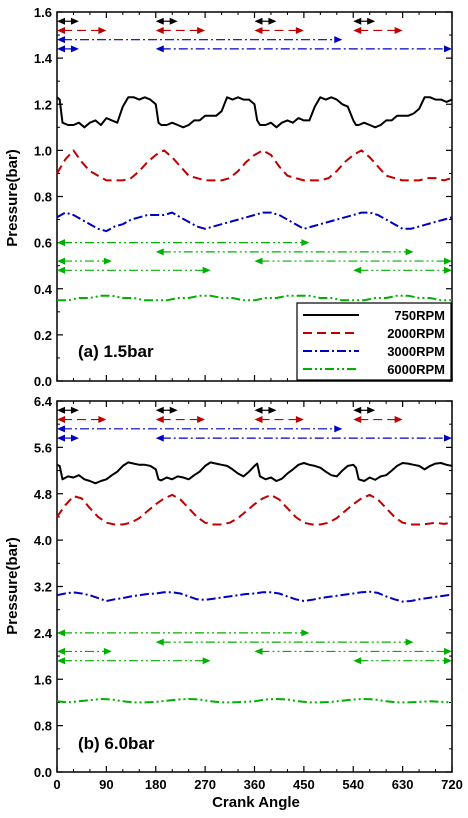 Image resolution: width=468 pixels, height=818 pixels. Describe the element at coordinates (43, 401) in the screenshot. I see `panel-1-ytick-label: 6.4` at that location.